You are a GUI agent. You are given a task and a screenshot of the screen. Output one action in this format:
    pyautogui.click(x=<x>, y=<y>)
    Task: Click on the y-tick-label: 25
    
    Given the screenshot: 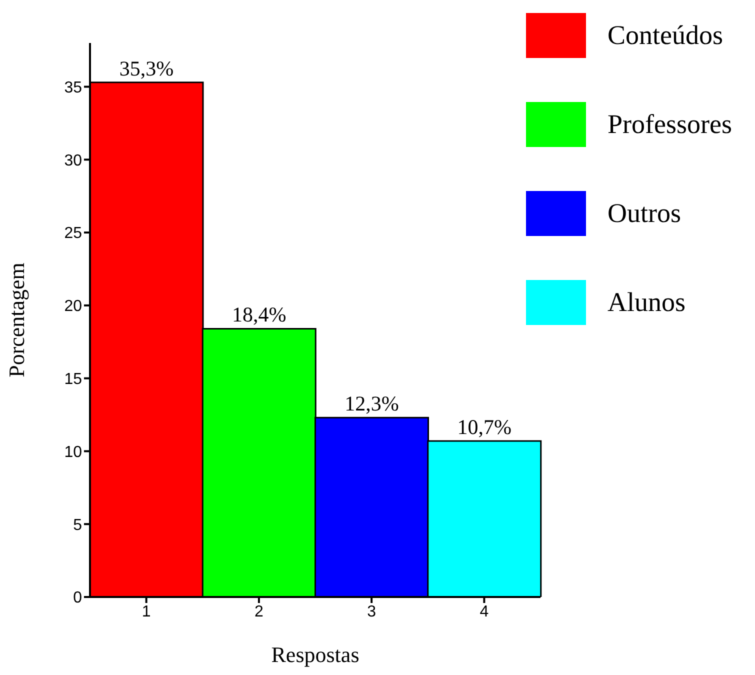 What is the action you would take?
    pyautogui.click(x=73, y=233)
    